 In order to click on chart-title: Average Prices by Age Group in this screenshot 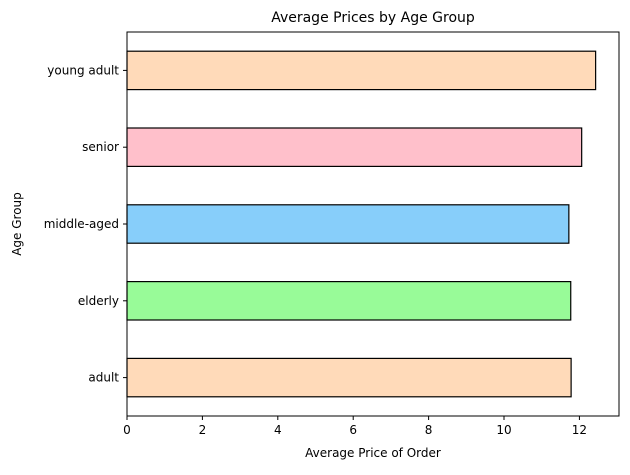, I will do `click(373, 18)`.